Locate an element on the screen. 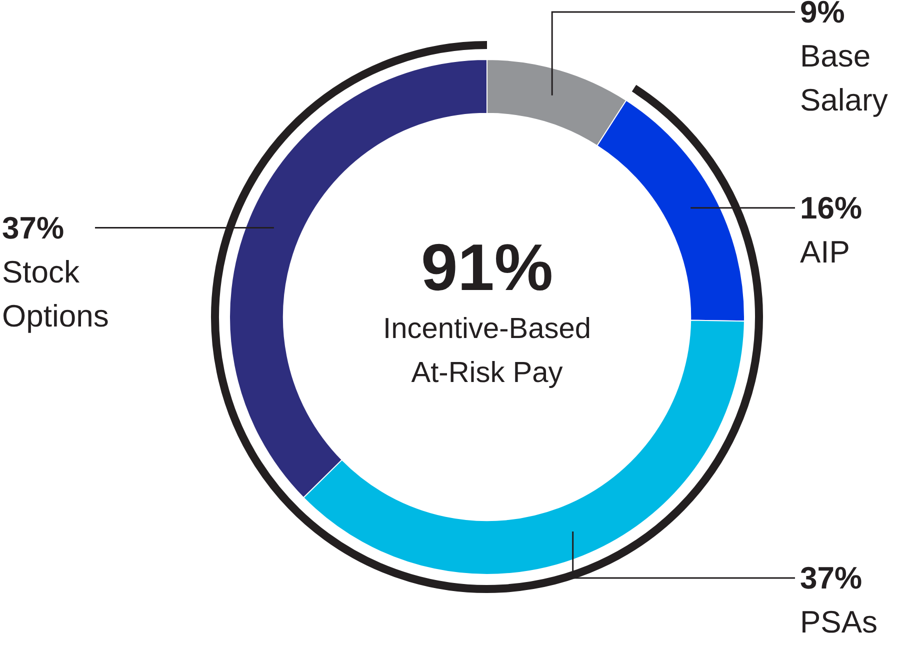  slice-label: Base Salary is located at coordinates (844, 78).